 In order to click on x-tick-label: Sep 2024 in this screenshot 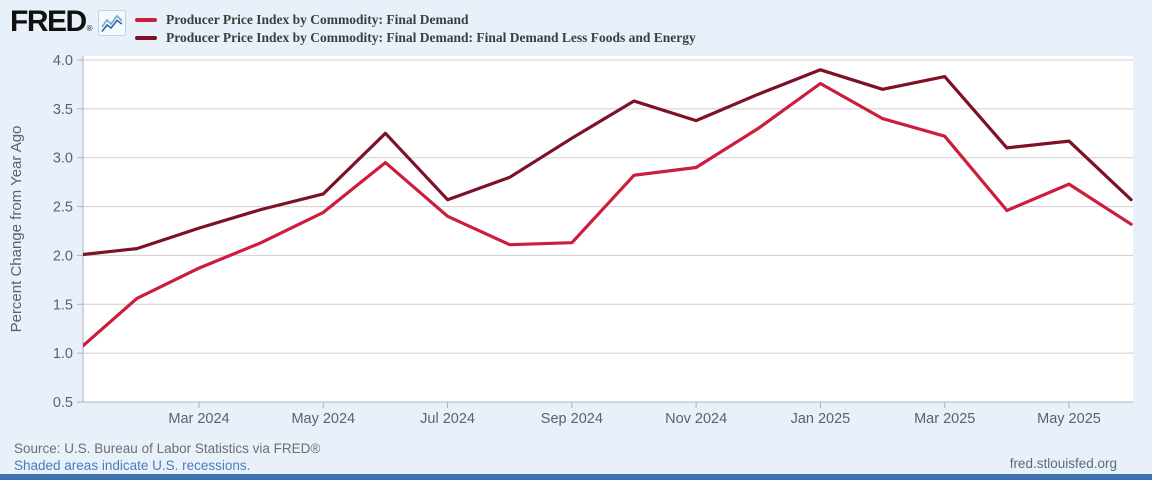, I will do `click(572, 419)`.